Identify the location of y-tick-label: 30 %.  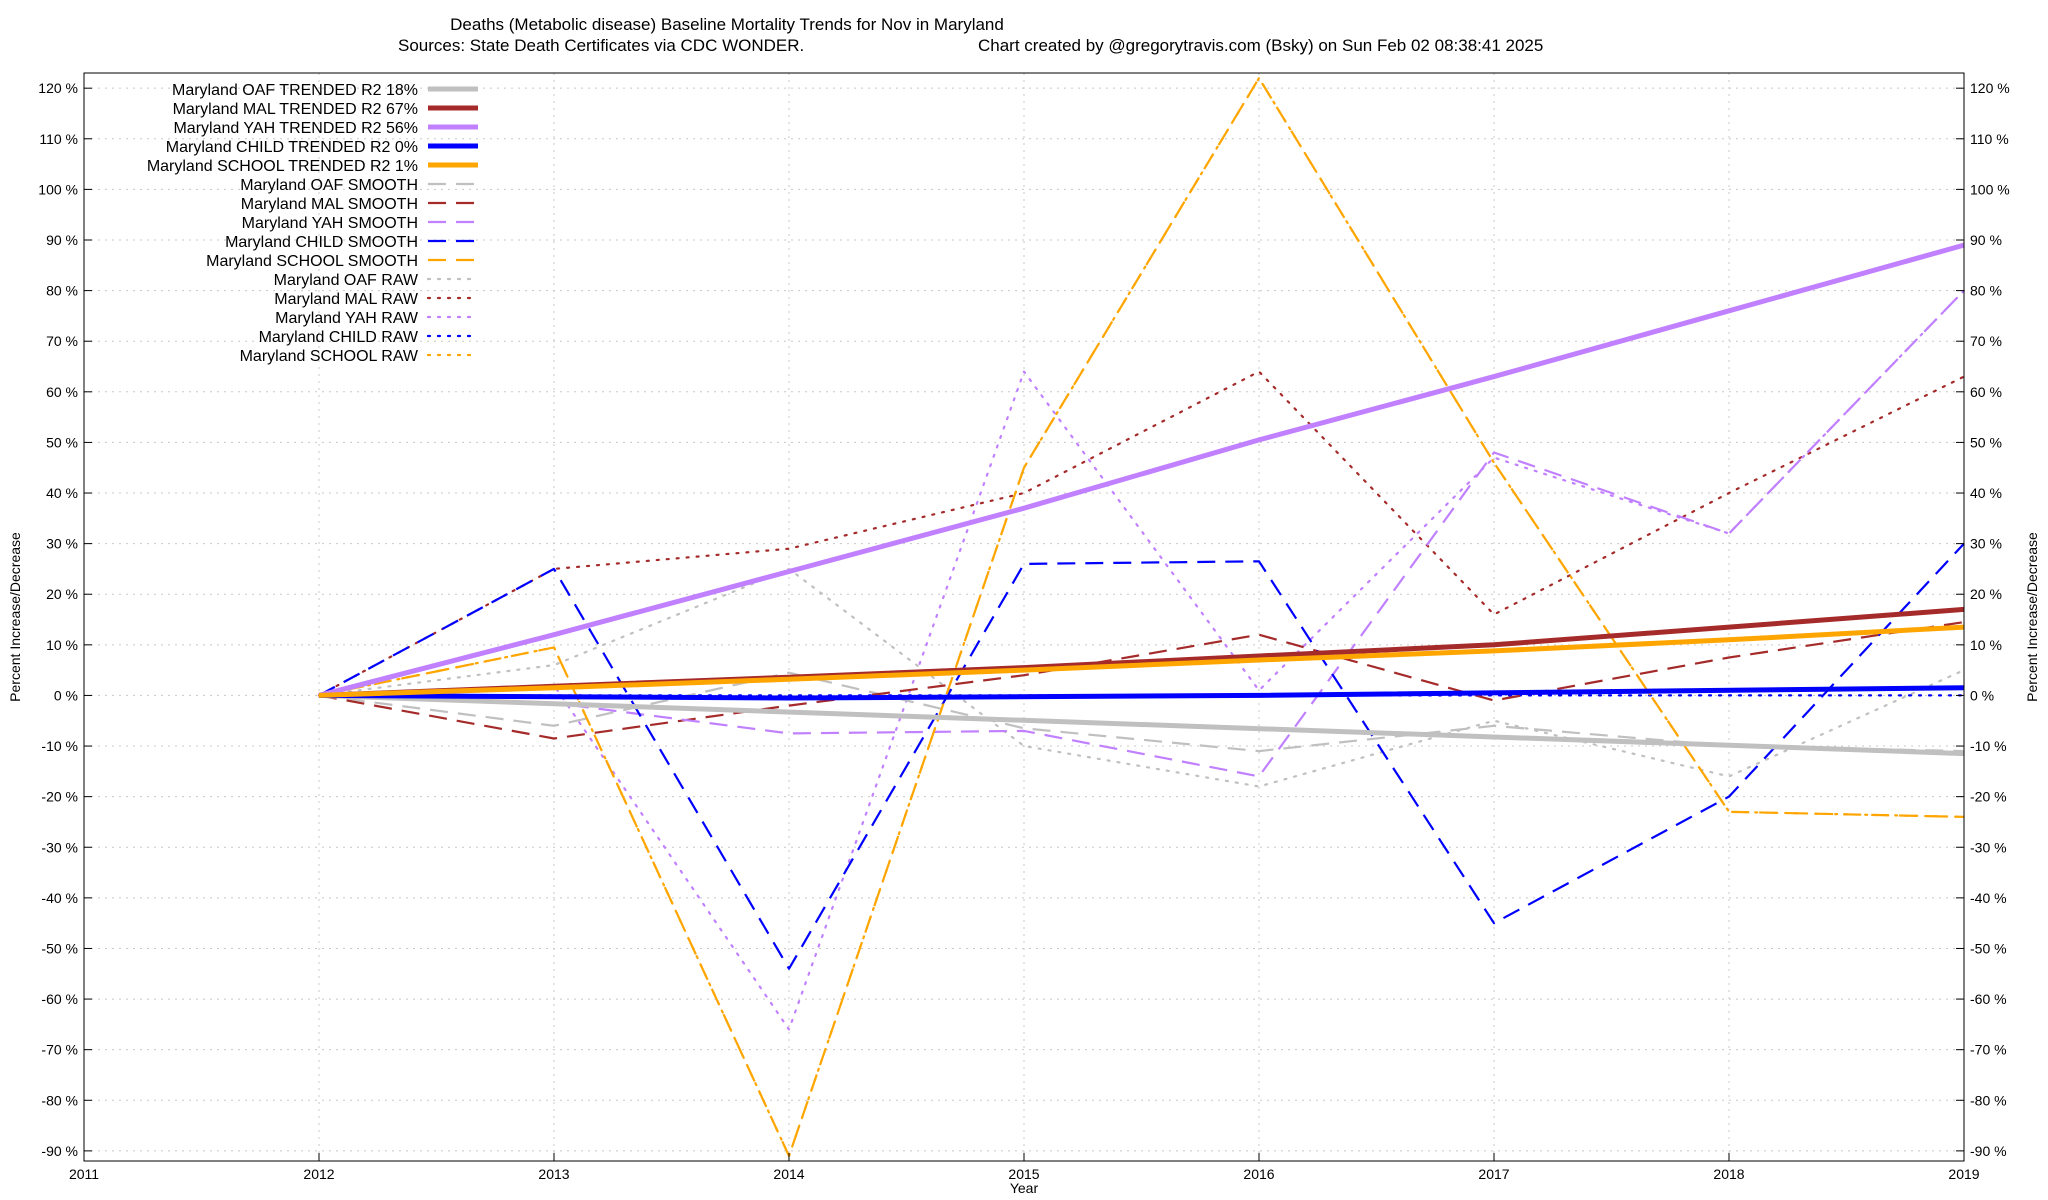
(62, 544).